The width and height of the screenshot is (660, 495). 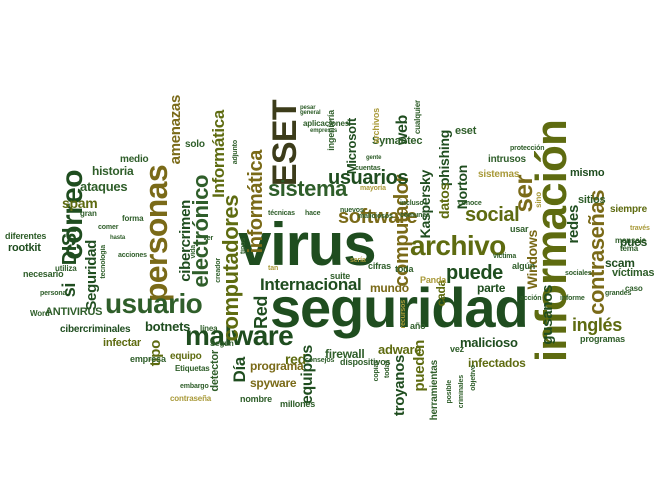 I want to click on word-cualquier: cualquier, so click(x=417, y=117).